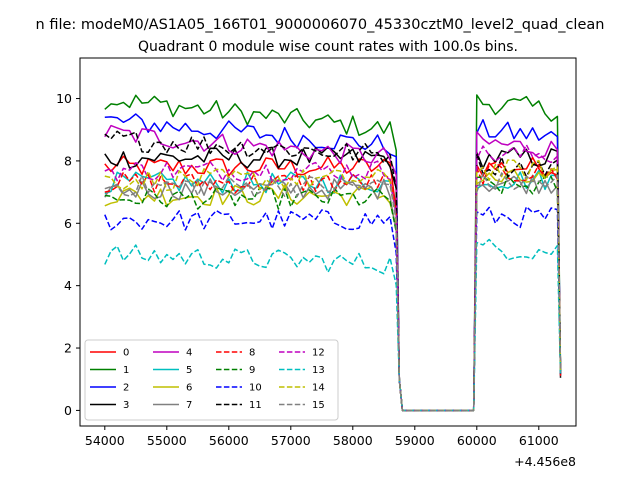 The width and height of the screenshot is (640, 480). I want to click on y-tick-label: 4, so click(68, 285).